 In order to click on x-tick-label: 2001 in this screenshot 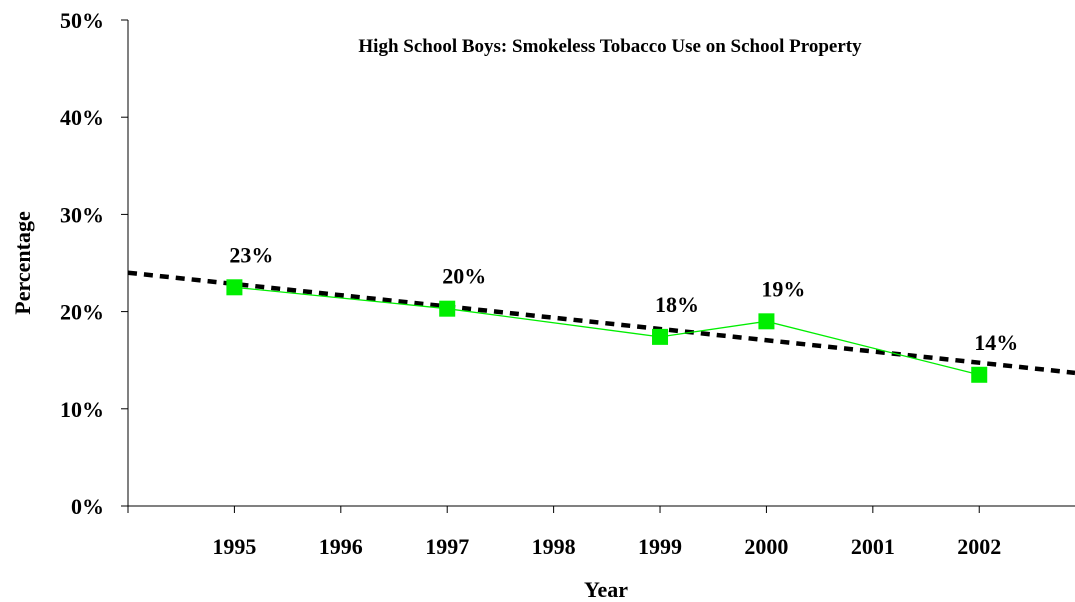, I will do `click(873, 546)`.